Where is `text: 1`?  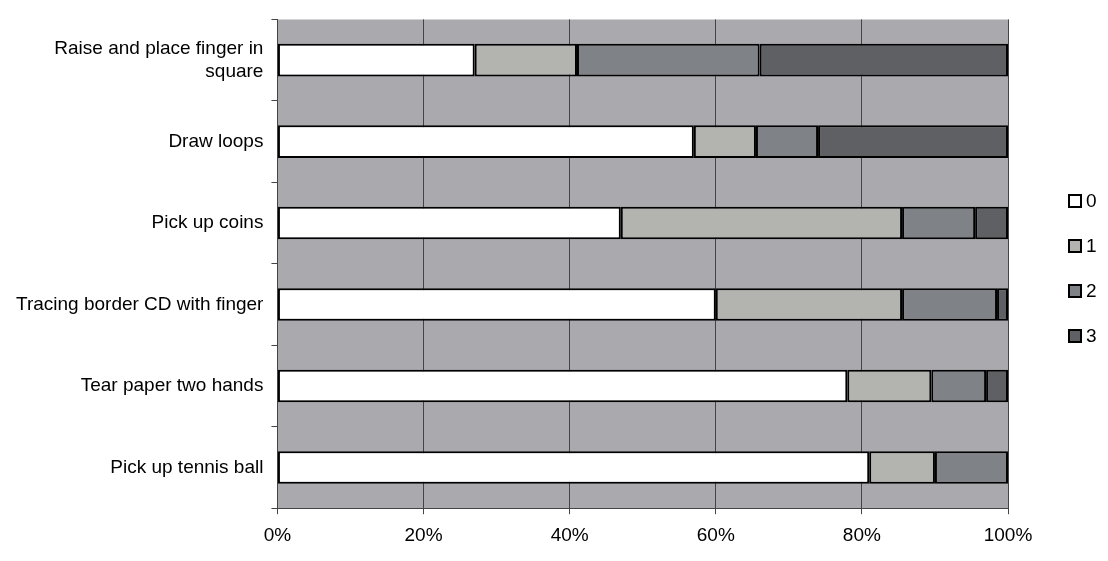
text: 1 is located at coordinates (1091, 246).